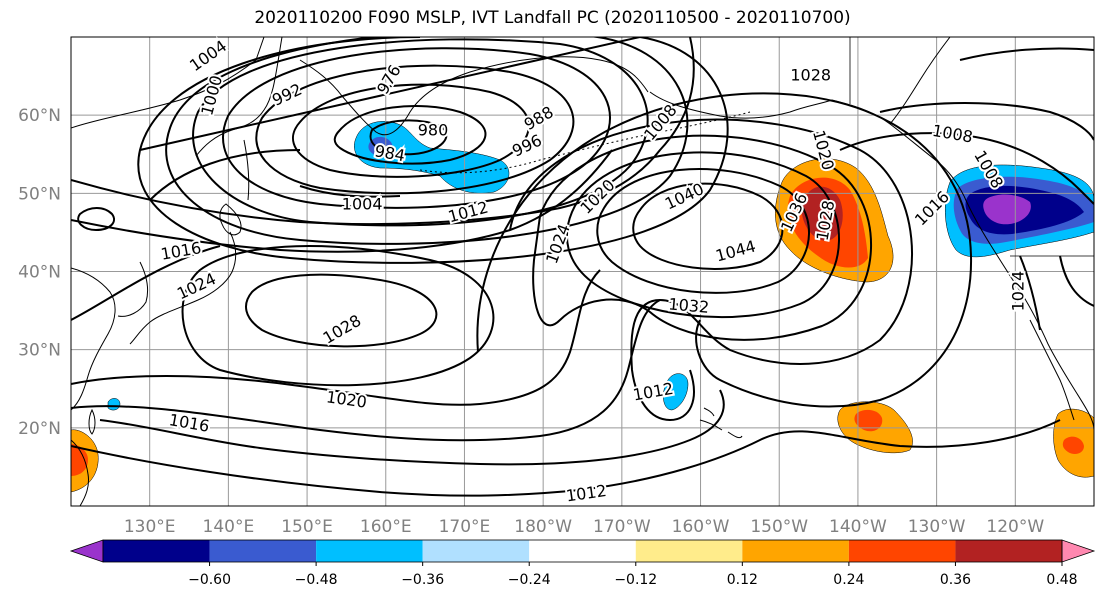  Describe the element at coordinates (858, 527) in the screenshot. I see `lon-tick-label: 140°W` at that location.